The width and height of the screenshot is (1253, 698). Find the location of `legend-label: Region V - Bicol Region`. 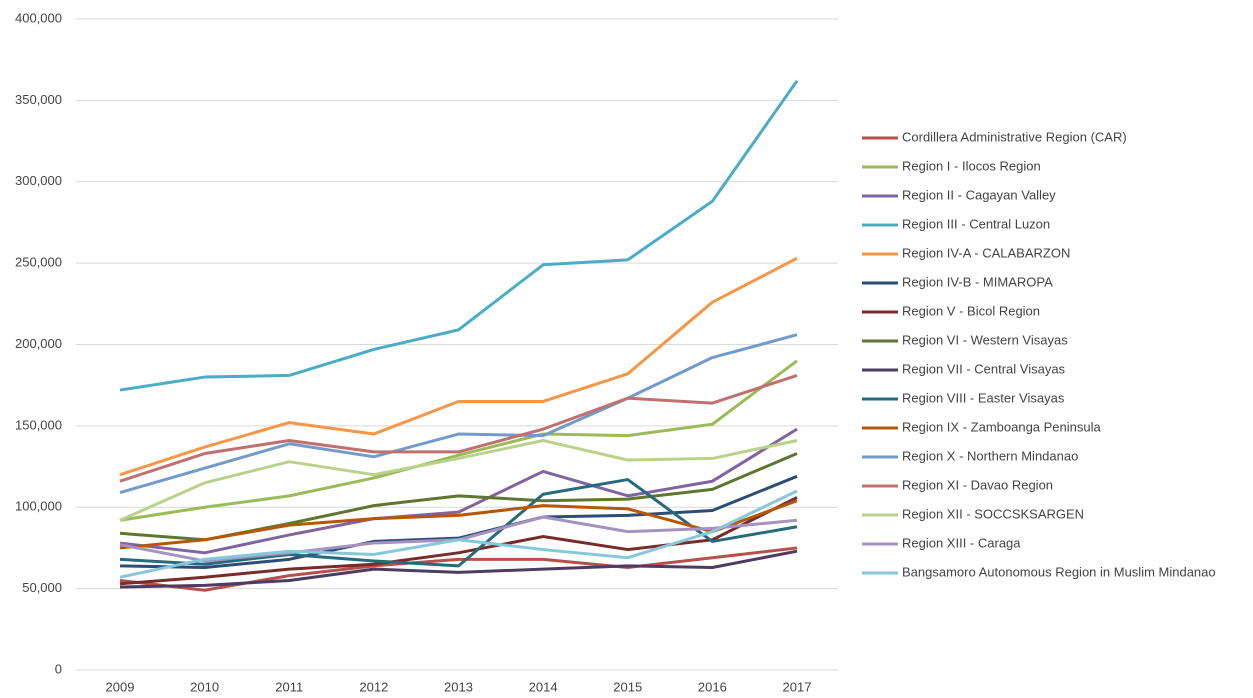

legend-label: Region V - Bicol Region is located at coordinates (971, 310).